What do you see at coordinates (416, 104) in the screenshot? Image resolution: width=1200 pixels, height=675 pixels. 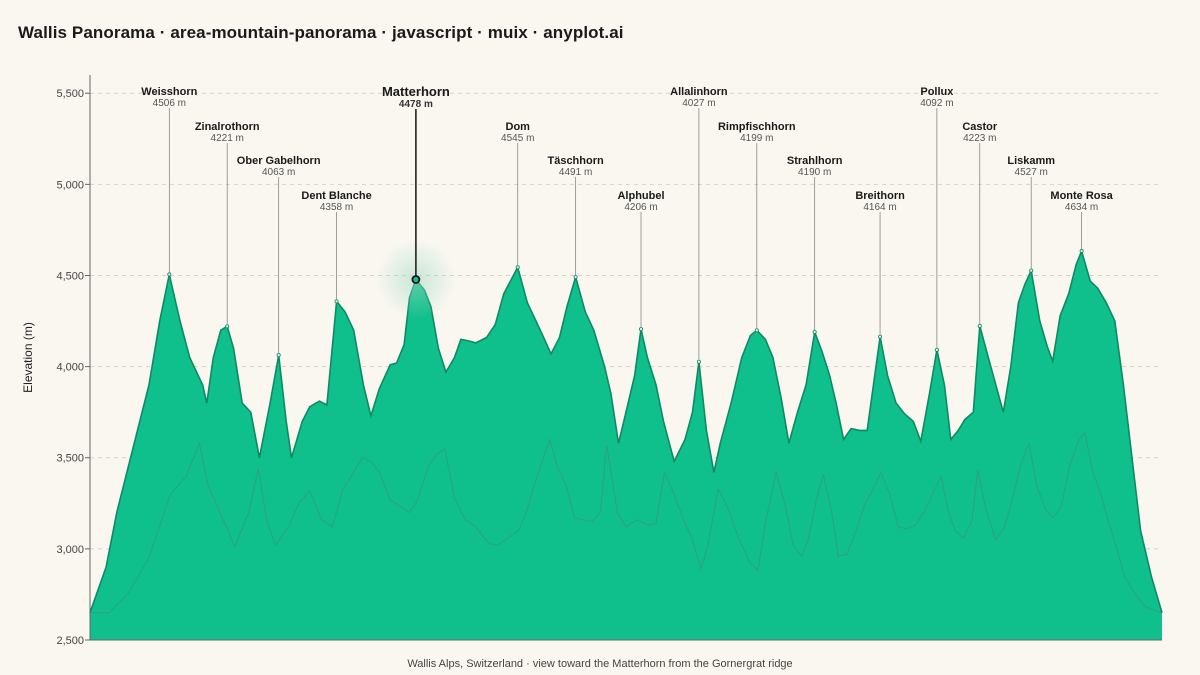 I see `peak-elevation: 4478 m` at bounding box center [416, 104].